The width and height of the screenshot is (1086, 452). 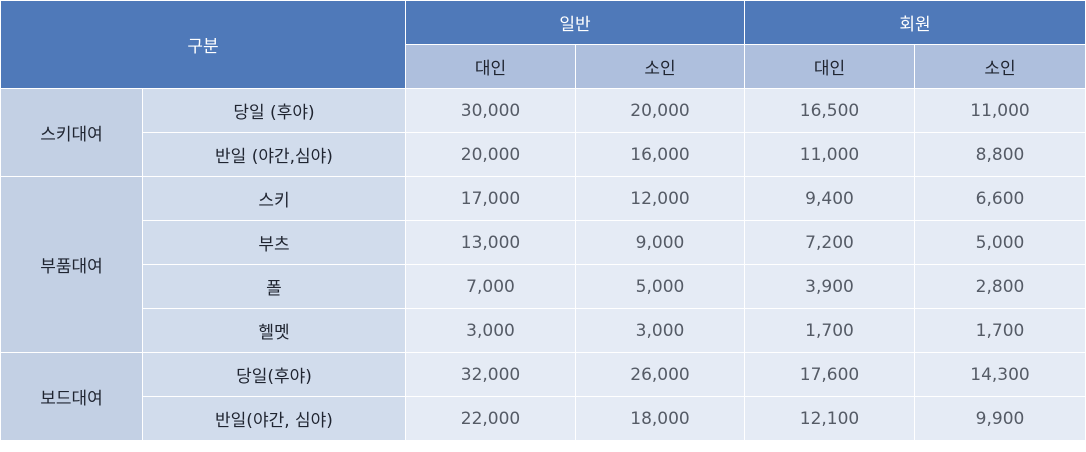 I want to click on table-row: 반일 (야간,심야) 20,000 16,000 11,000 8,800, so click(x=543, y=154).